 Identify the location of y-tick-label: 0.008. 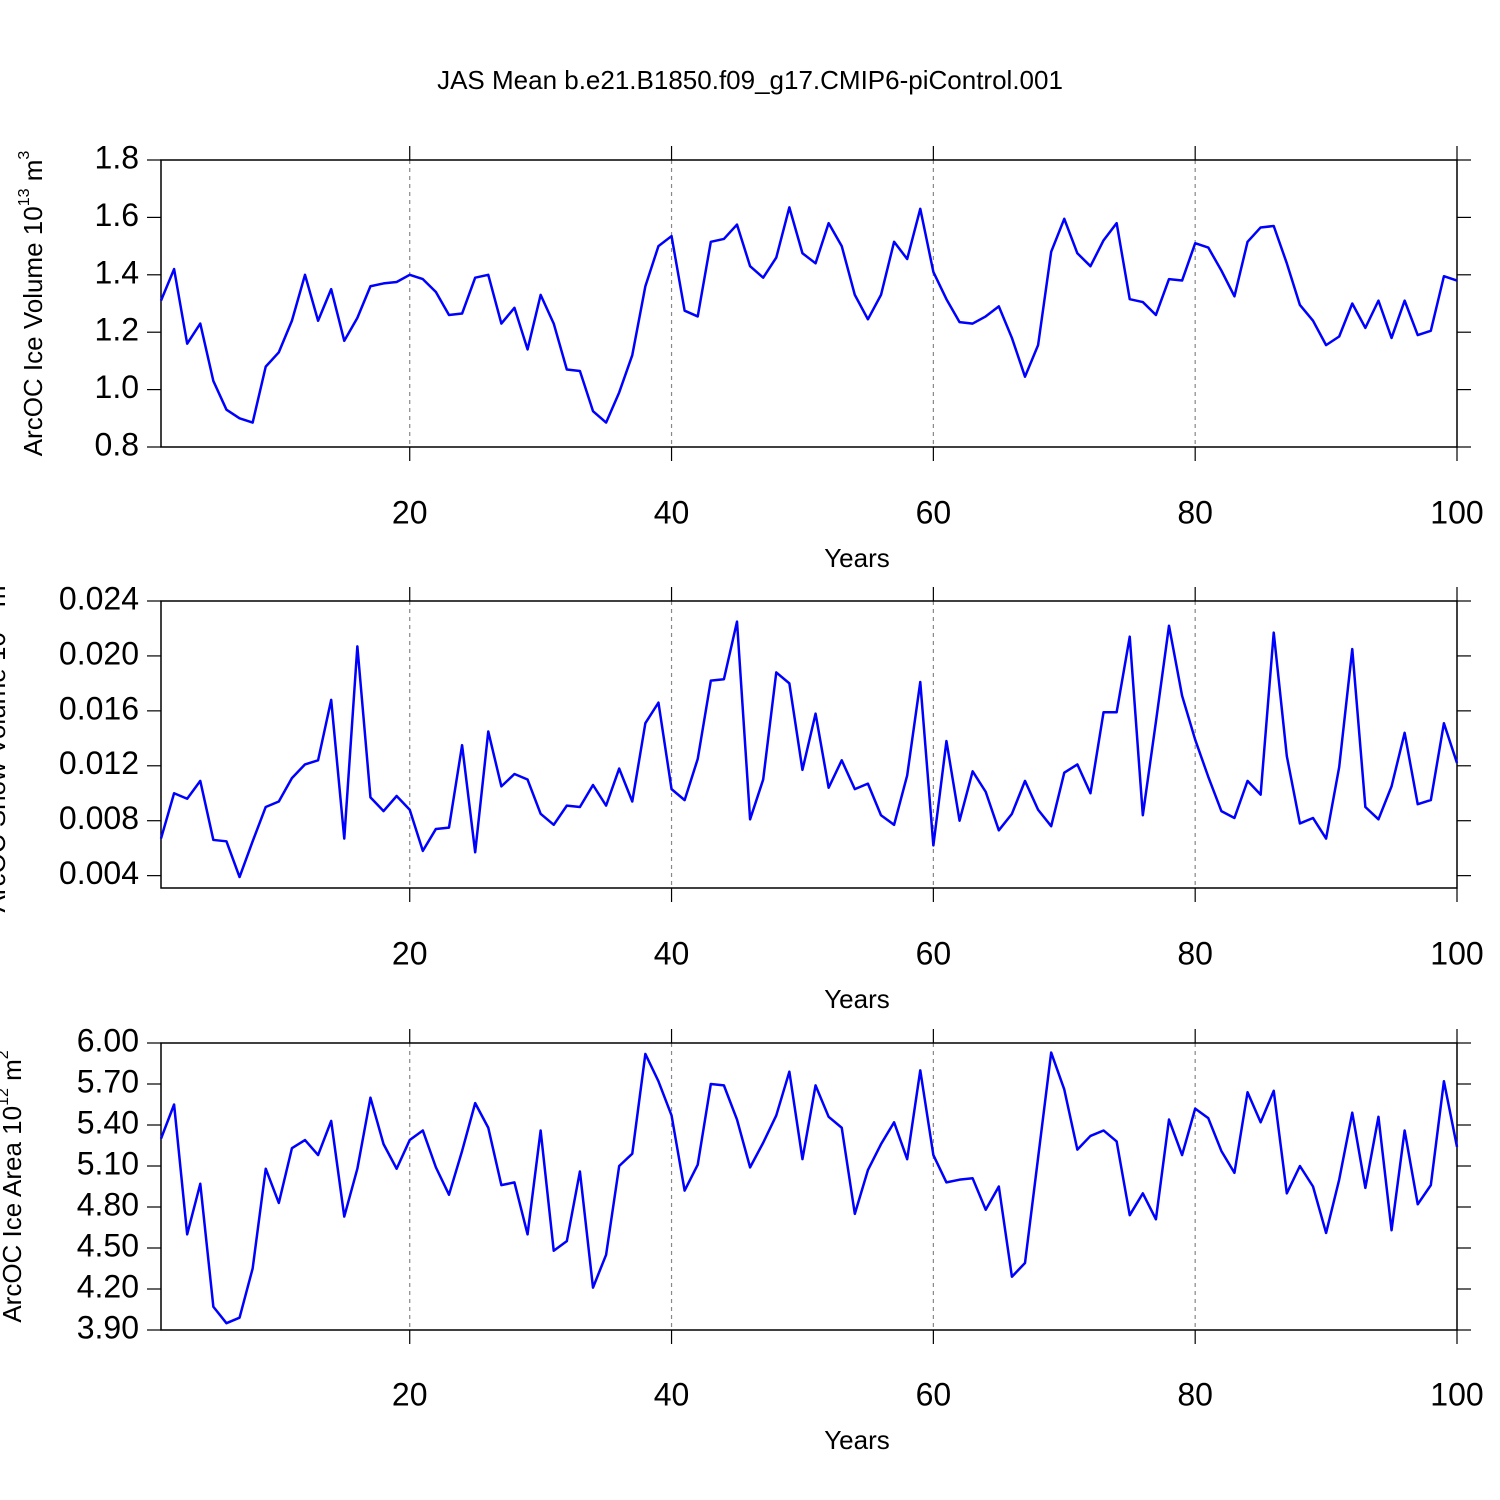
(99, 818).